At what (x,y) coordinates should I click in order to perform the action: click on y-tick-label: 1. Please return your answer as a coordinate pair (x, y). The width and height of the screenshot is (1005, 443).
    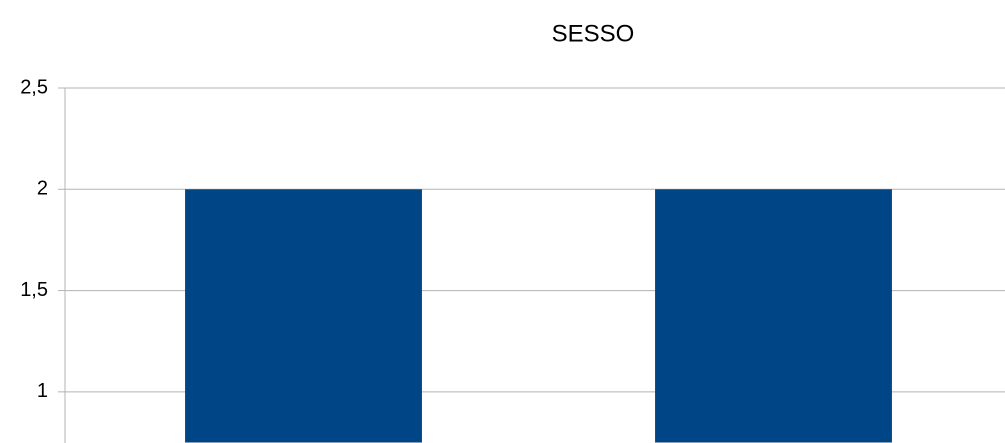
    Looking at the image, I should click on (42, 391).